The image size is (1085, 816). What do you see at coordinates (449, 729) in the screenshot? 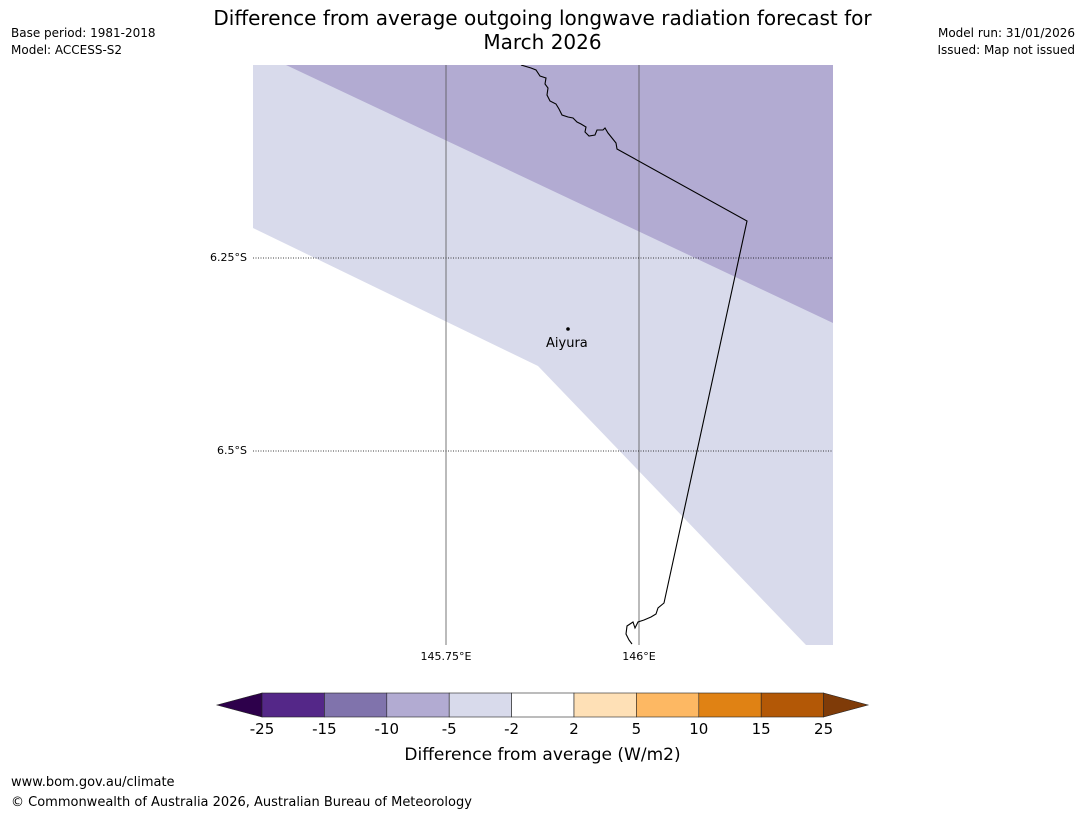
I see `colorbar-tick: -5` at bounding box center [449, 729].